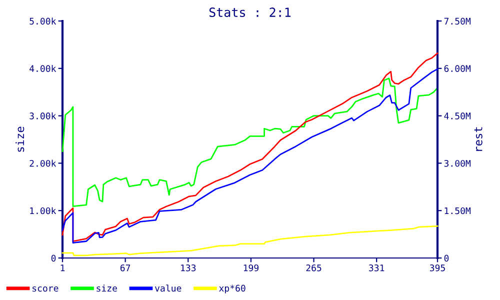  What do you see at coordinates (250, 13) in the screenshot?
I see `chart-title: Stats : 2:1` at bounding box center [250, 13].